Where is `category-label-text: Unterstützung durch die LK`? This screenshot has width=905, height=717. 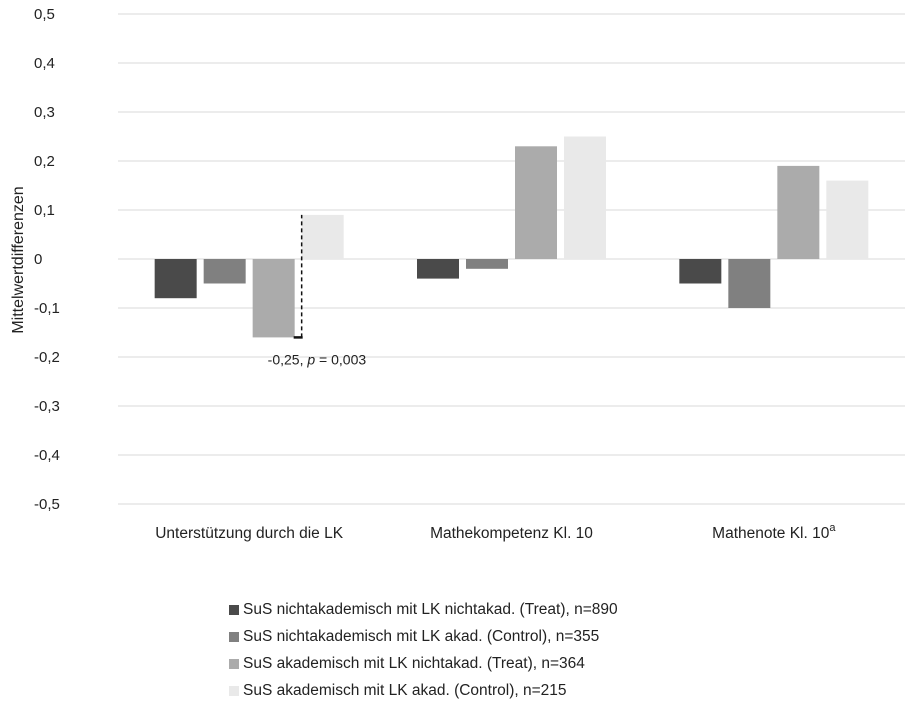
category-label-text: Unterstützung durch die LK is located at coordinates (249, 533).